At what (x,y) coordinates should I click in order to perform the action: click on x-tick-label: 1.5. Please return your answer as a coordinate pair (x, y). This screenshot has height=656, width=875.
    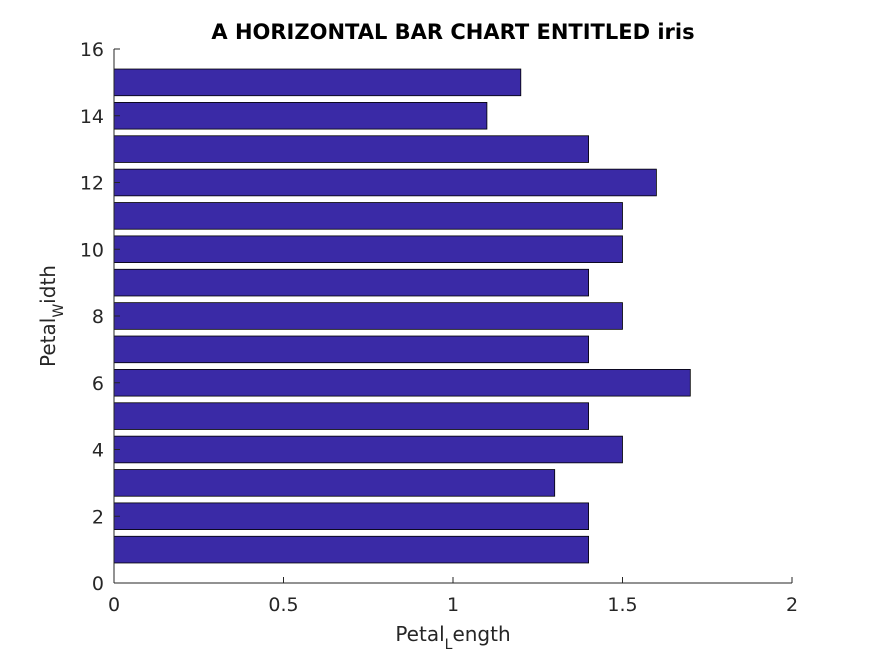
    Looking at the image, I should click on (622, 605).